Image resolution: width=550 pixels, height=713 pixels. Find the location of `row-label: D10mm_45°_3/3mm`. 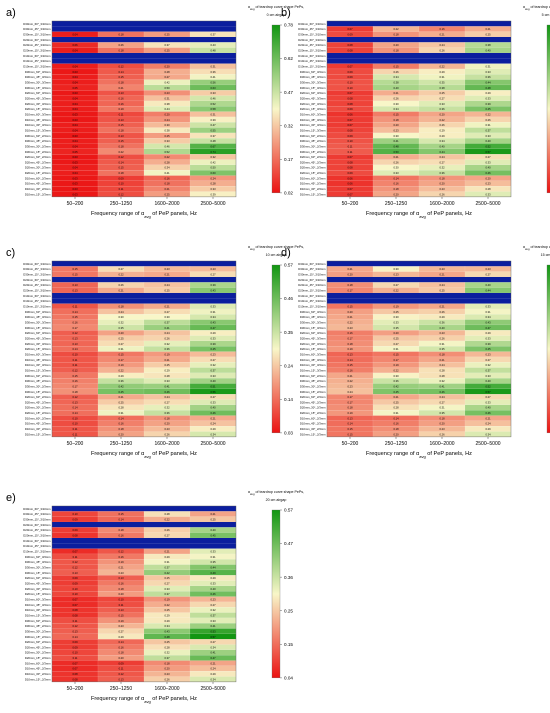

row-label: D10mm_45°_3/3mm is located at coordinates (38, 120).